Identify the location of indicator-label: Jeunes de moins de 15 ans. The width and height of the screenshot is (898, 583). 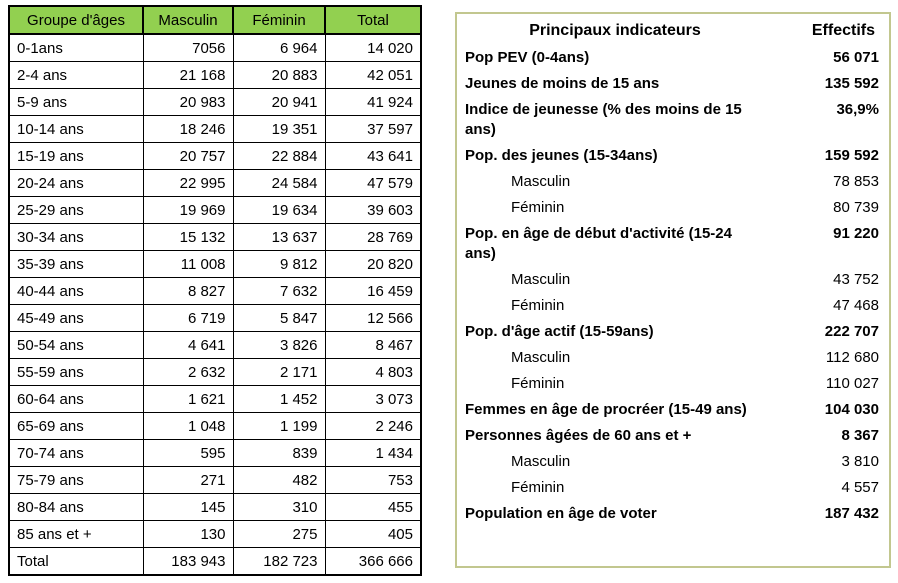
(562, 83).